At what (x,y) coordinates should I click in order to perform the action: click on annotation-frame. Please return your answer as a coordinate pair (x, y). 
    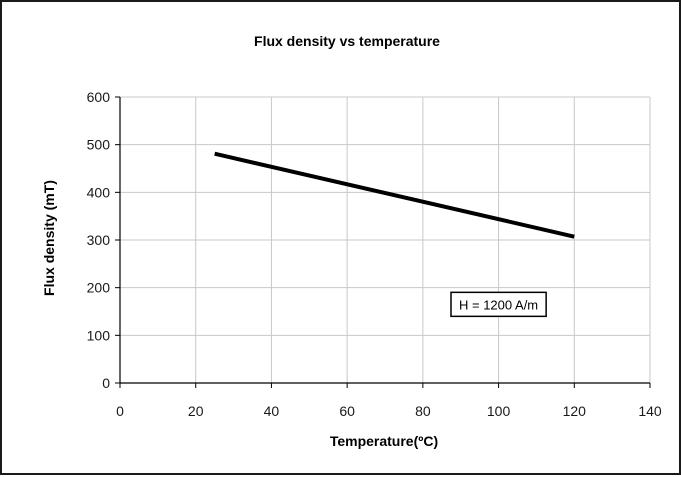
    Looking at the image, I should click on (498, 304).